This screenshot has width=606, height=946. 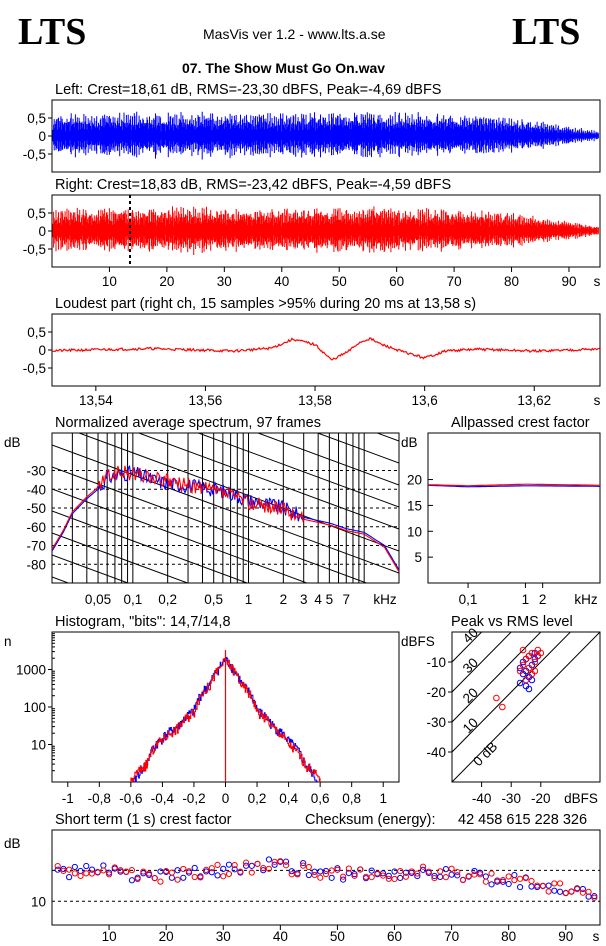 I want to click on peak-rms-ytick-label: -20, so click(x=436, y=692).